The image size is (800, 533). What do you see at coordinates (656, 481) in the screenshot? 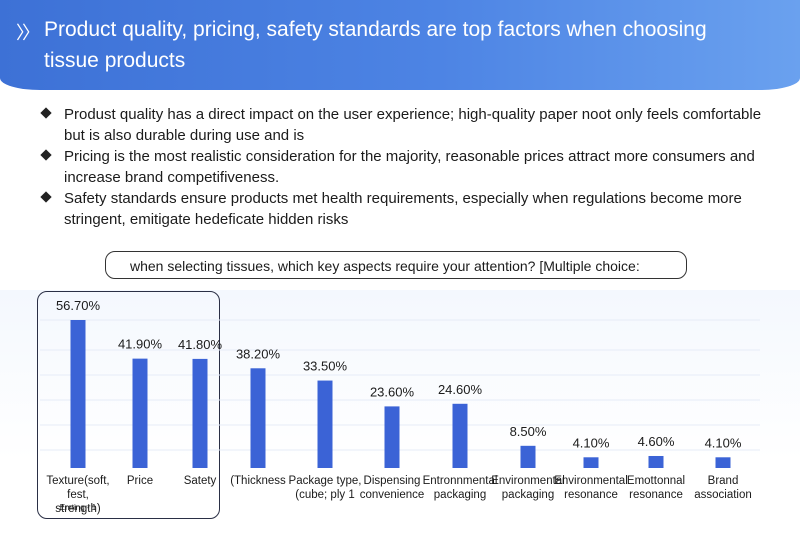
I see `category-label: Emottonnal` at bounding box center [656, 481].